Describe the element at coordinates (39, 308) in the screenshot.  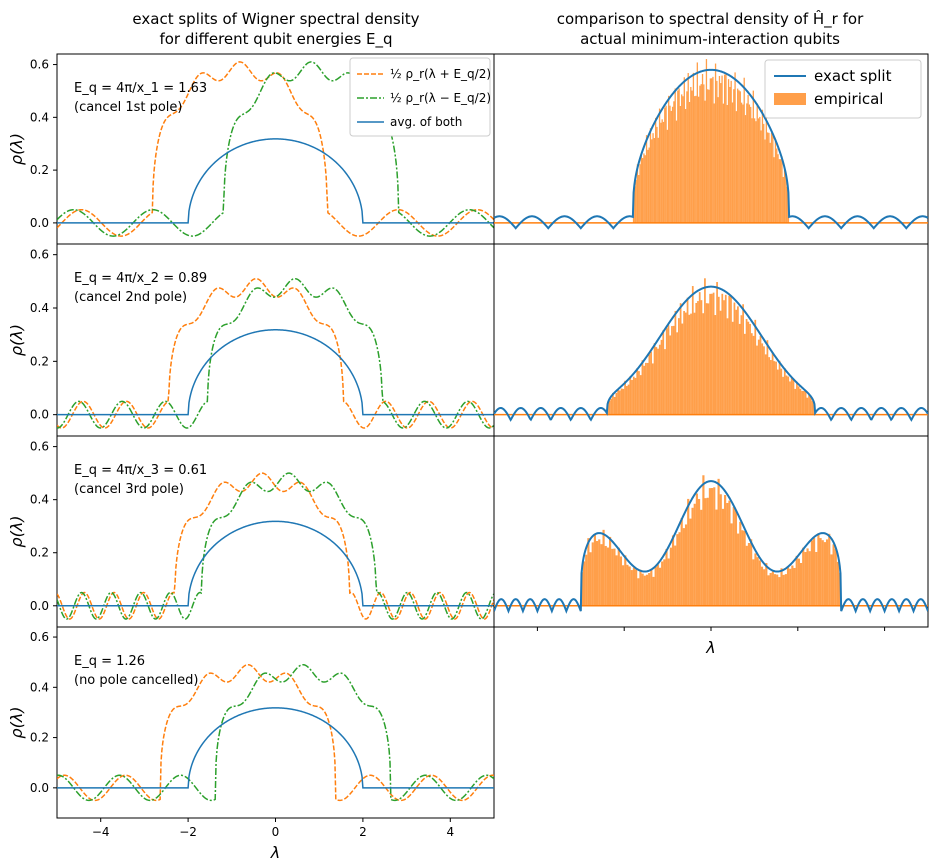
I see `y-tick-label: 0.4` at that location.